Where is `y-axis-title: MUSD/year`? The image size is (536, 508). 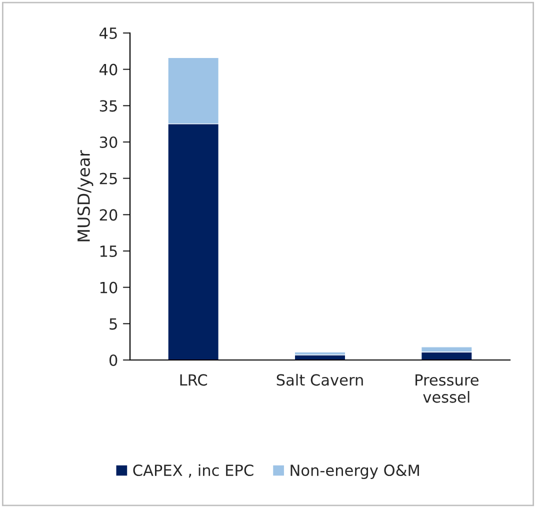
y-axis-title: MUSD/year is located at coordinates (85, 196).